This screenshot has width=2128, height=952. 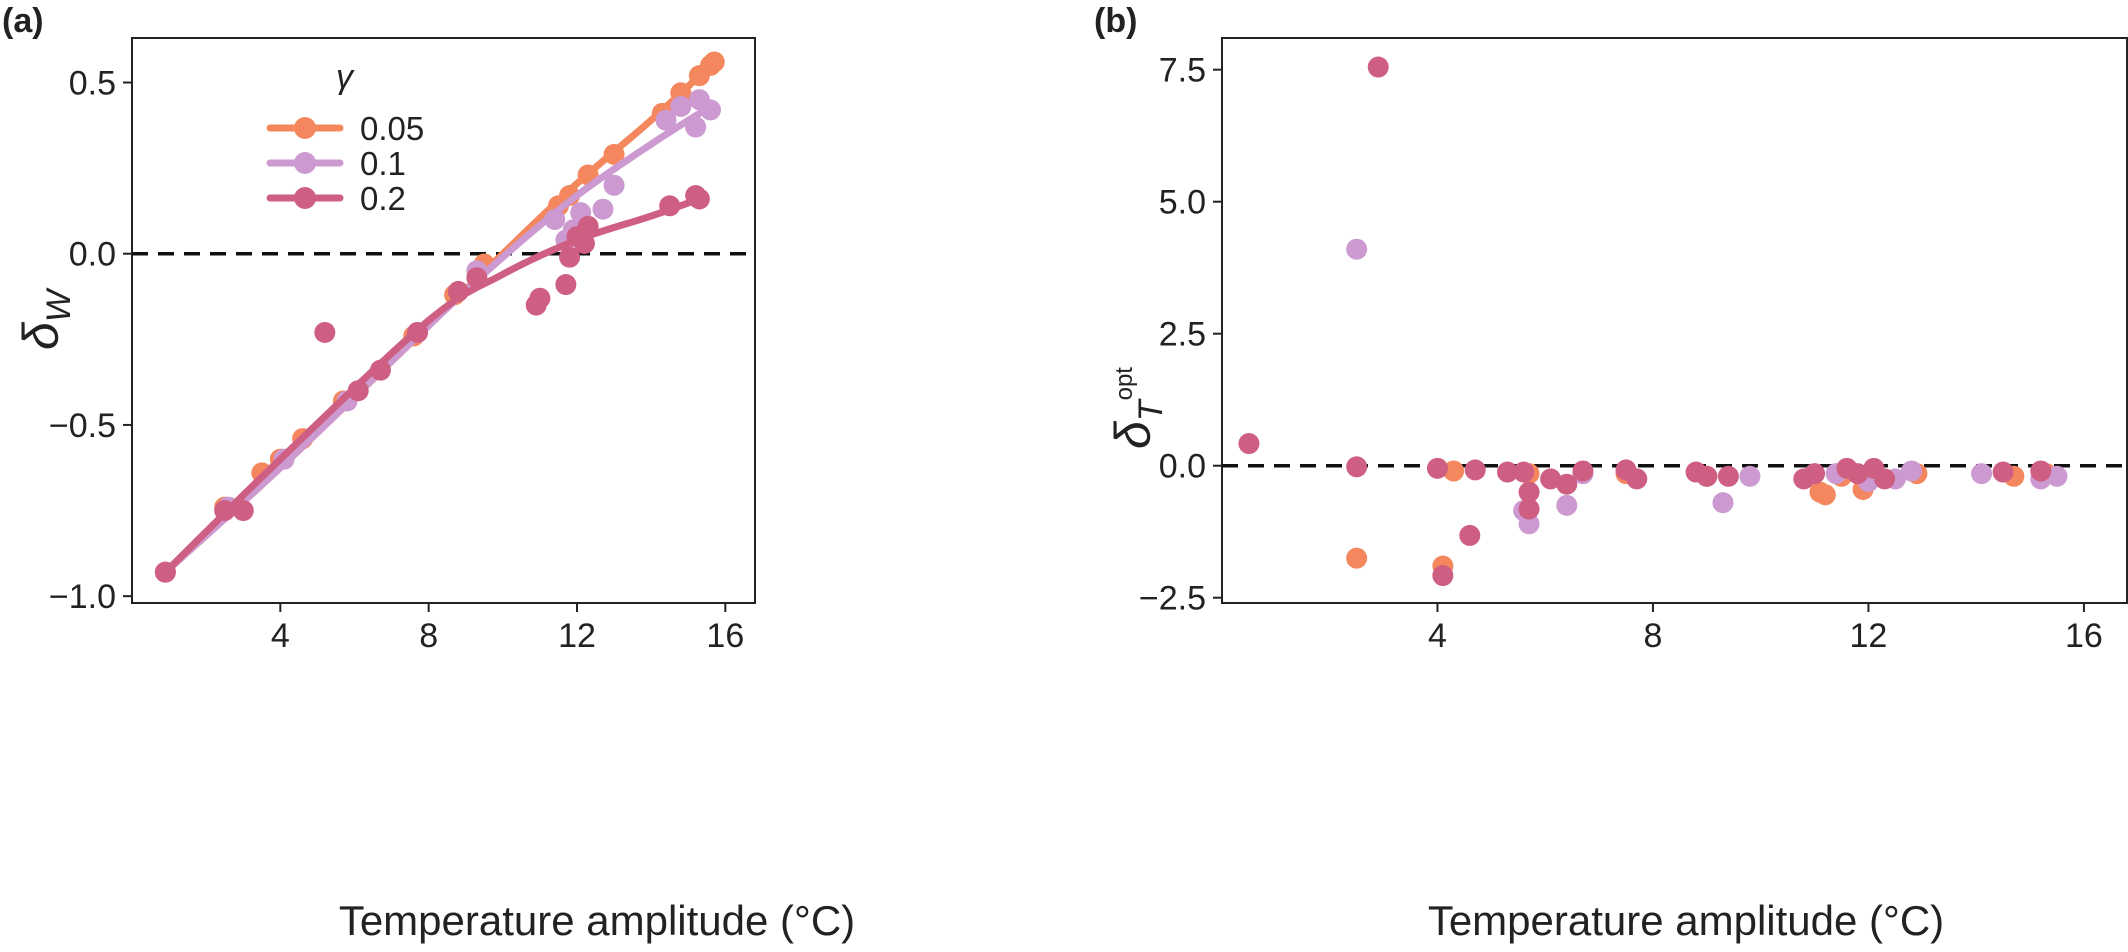 I want to click on panel-b-ylabel-sub: T, so click(x=1151, y=409).